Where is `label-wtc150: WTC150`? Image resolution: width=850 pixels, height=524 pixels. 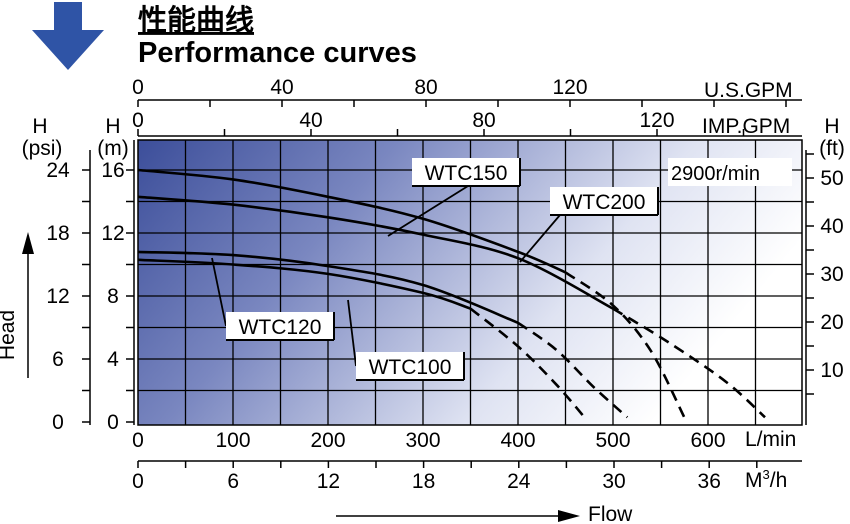 label-wtc150: WTC150 is located at coordinates (466, 173).